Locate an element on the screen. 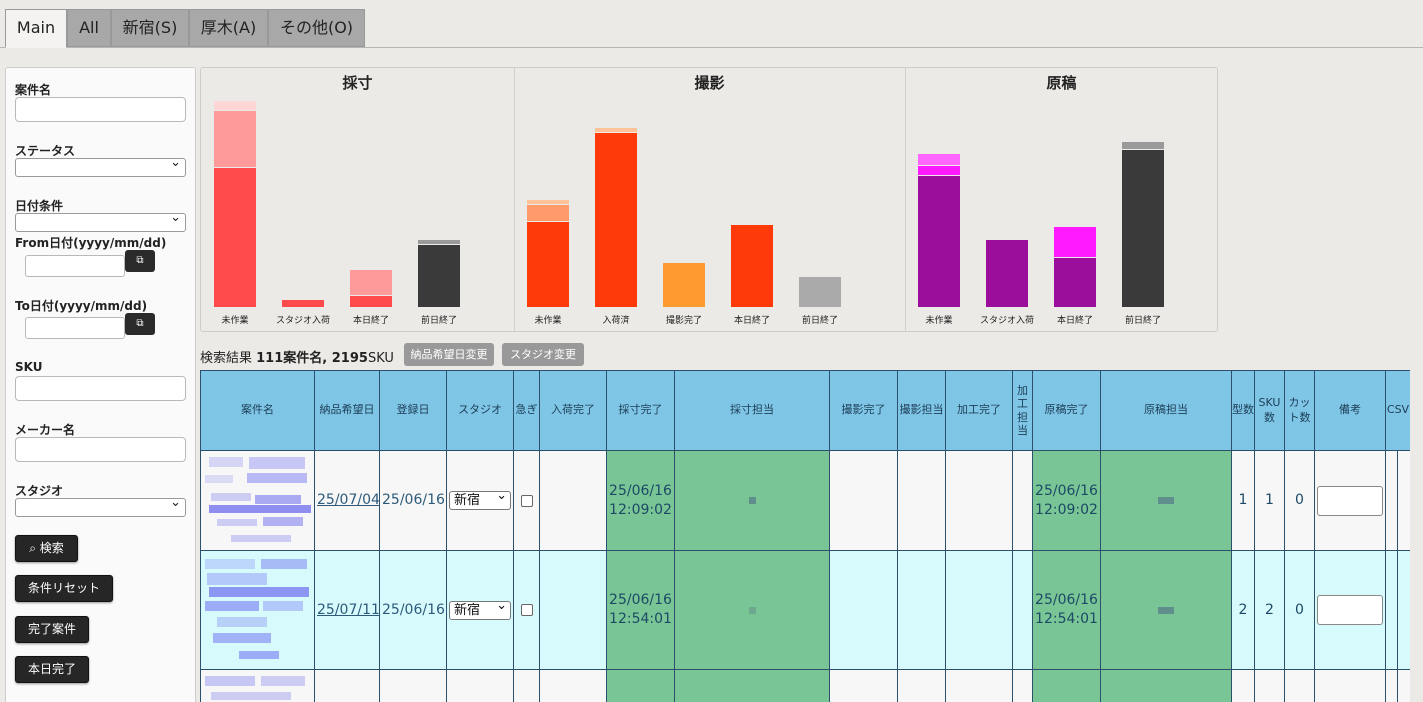 The image size is (1423, 702). completed-cases-button: 完了案件 is located at coordinates (52, 629).